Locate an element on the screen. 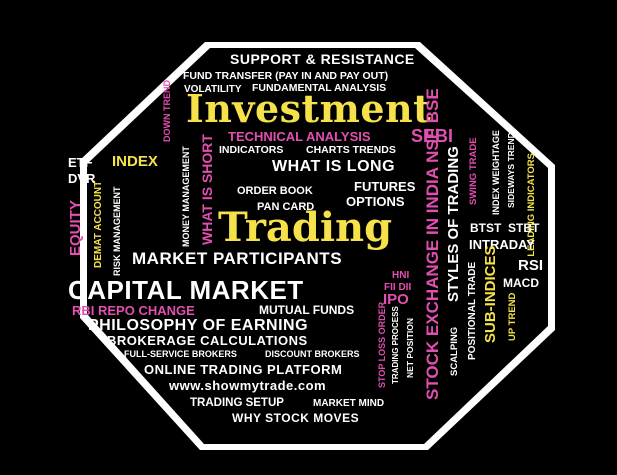  word-equity: EQUITY is located at coordinates (75, 228).